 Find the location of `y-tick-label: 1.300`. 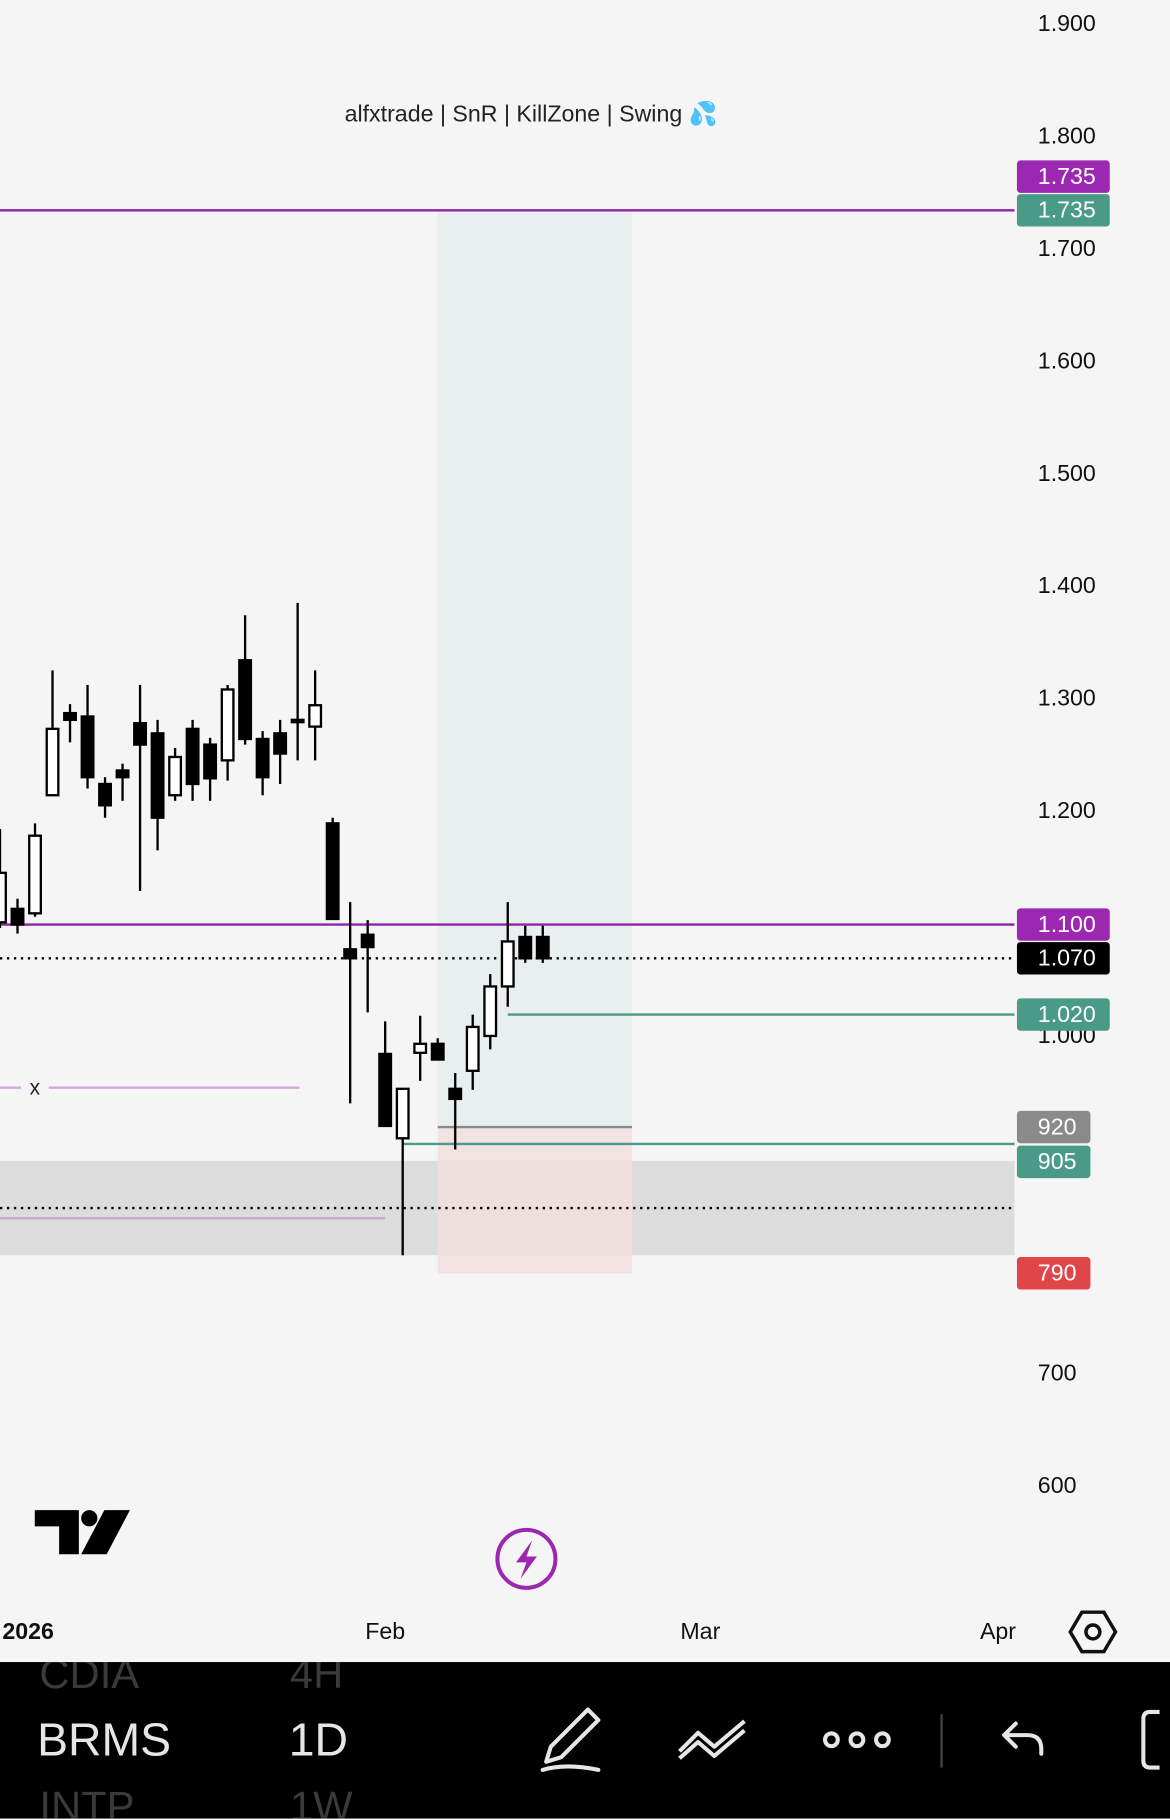

y-tick-label: 1.300 is located at coordinates (1067, 698).